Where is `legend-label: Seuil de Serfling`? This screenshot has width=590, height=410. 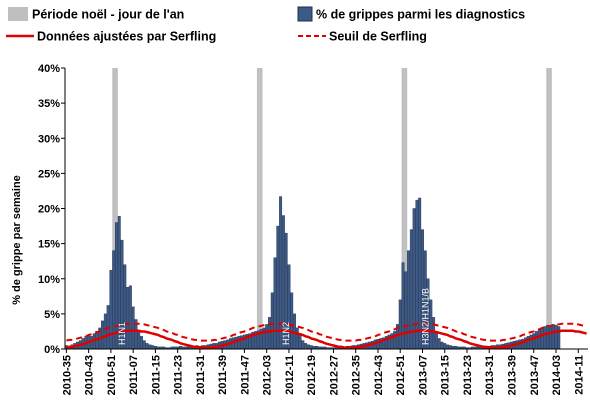 legend-label: Seuil de Serfling is located at coordinates (378, 36).